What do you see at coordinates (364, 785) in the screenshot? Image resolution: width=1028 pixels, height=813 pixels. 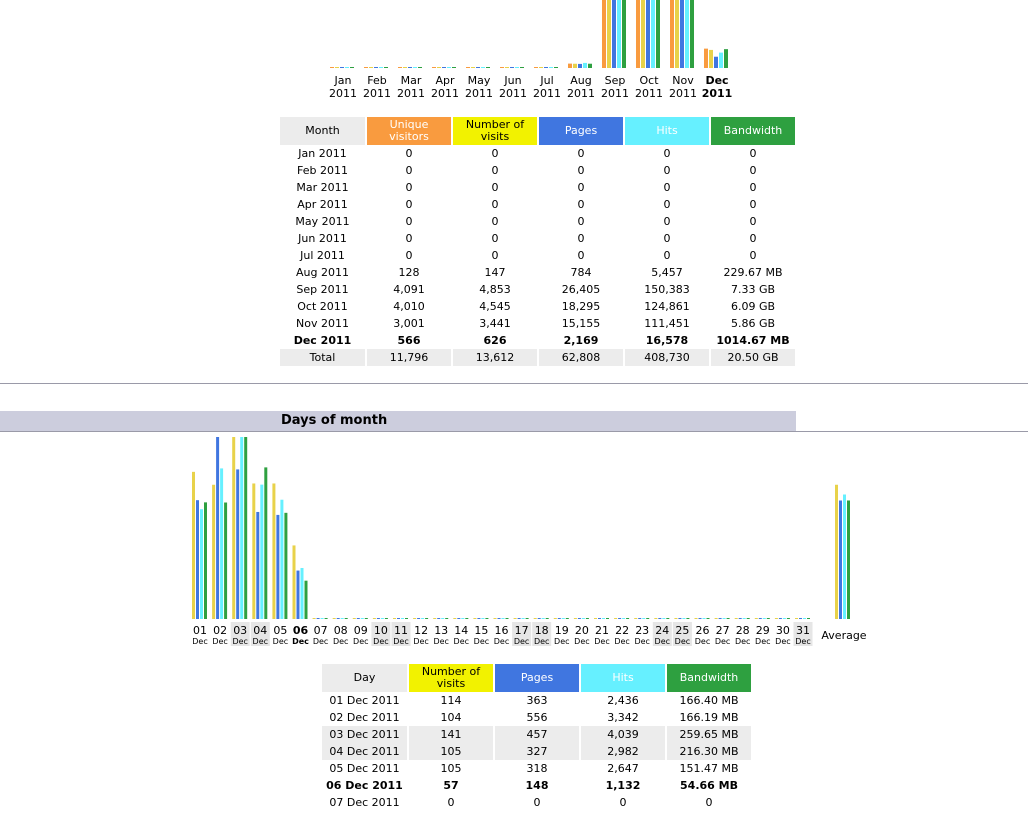 I see `day-cell: 06 Dec 2011` at bounding box center [364, 785].